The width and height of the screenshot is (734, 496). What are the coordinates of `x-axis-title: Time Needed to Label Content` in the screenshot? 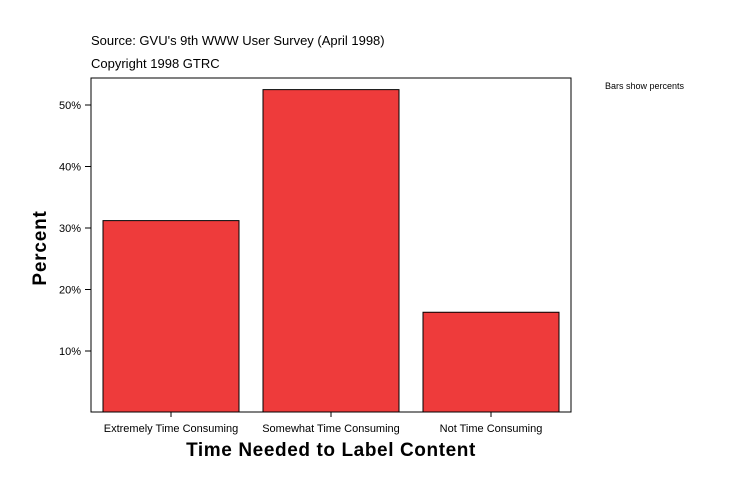 It's located at (331, 450).